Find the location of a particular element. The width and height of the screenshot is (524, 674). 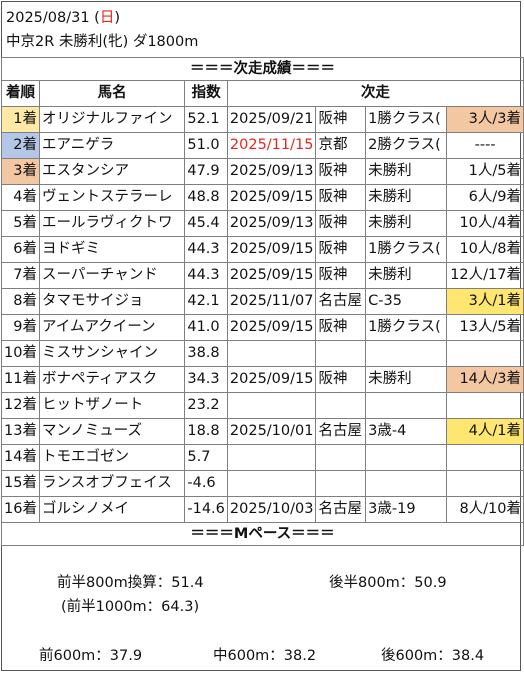

speed-index-cell: 23.2 is located at coordinates (206, 405).